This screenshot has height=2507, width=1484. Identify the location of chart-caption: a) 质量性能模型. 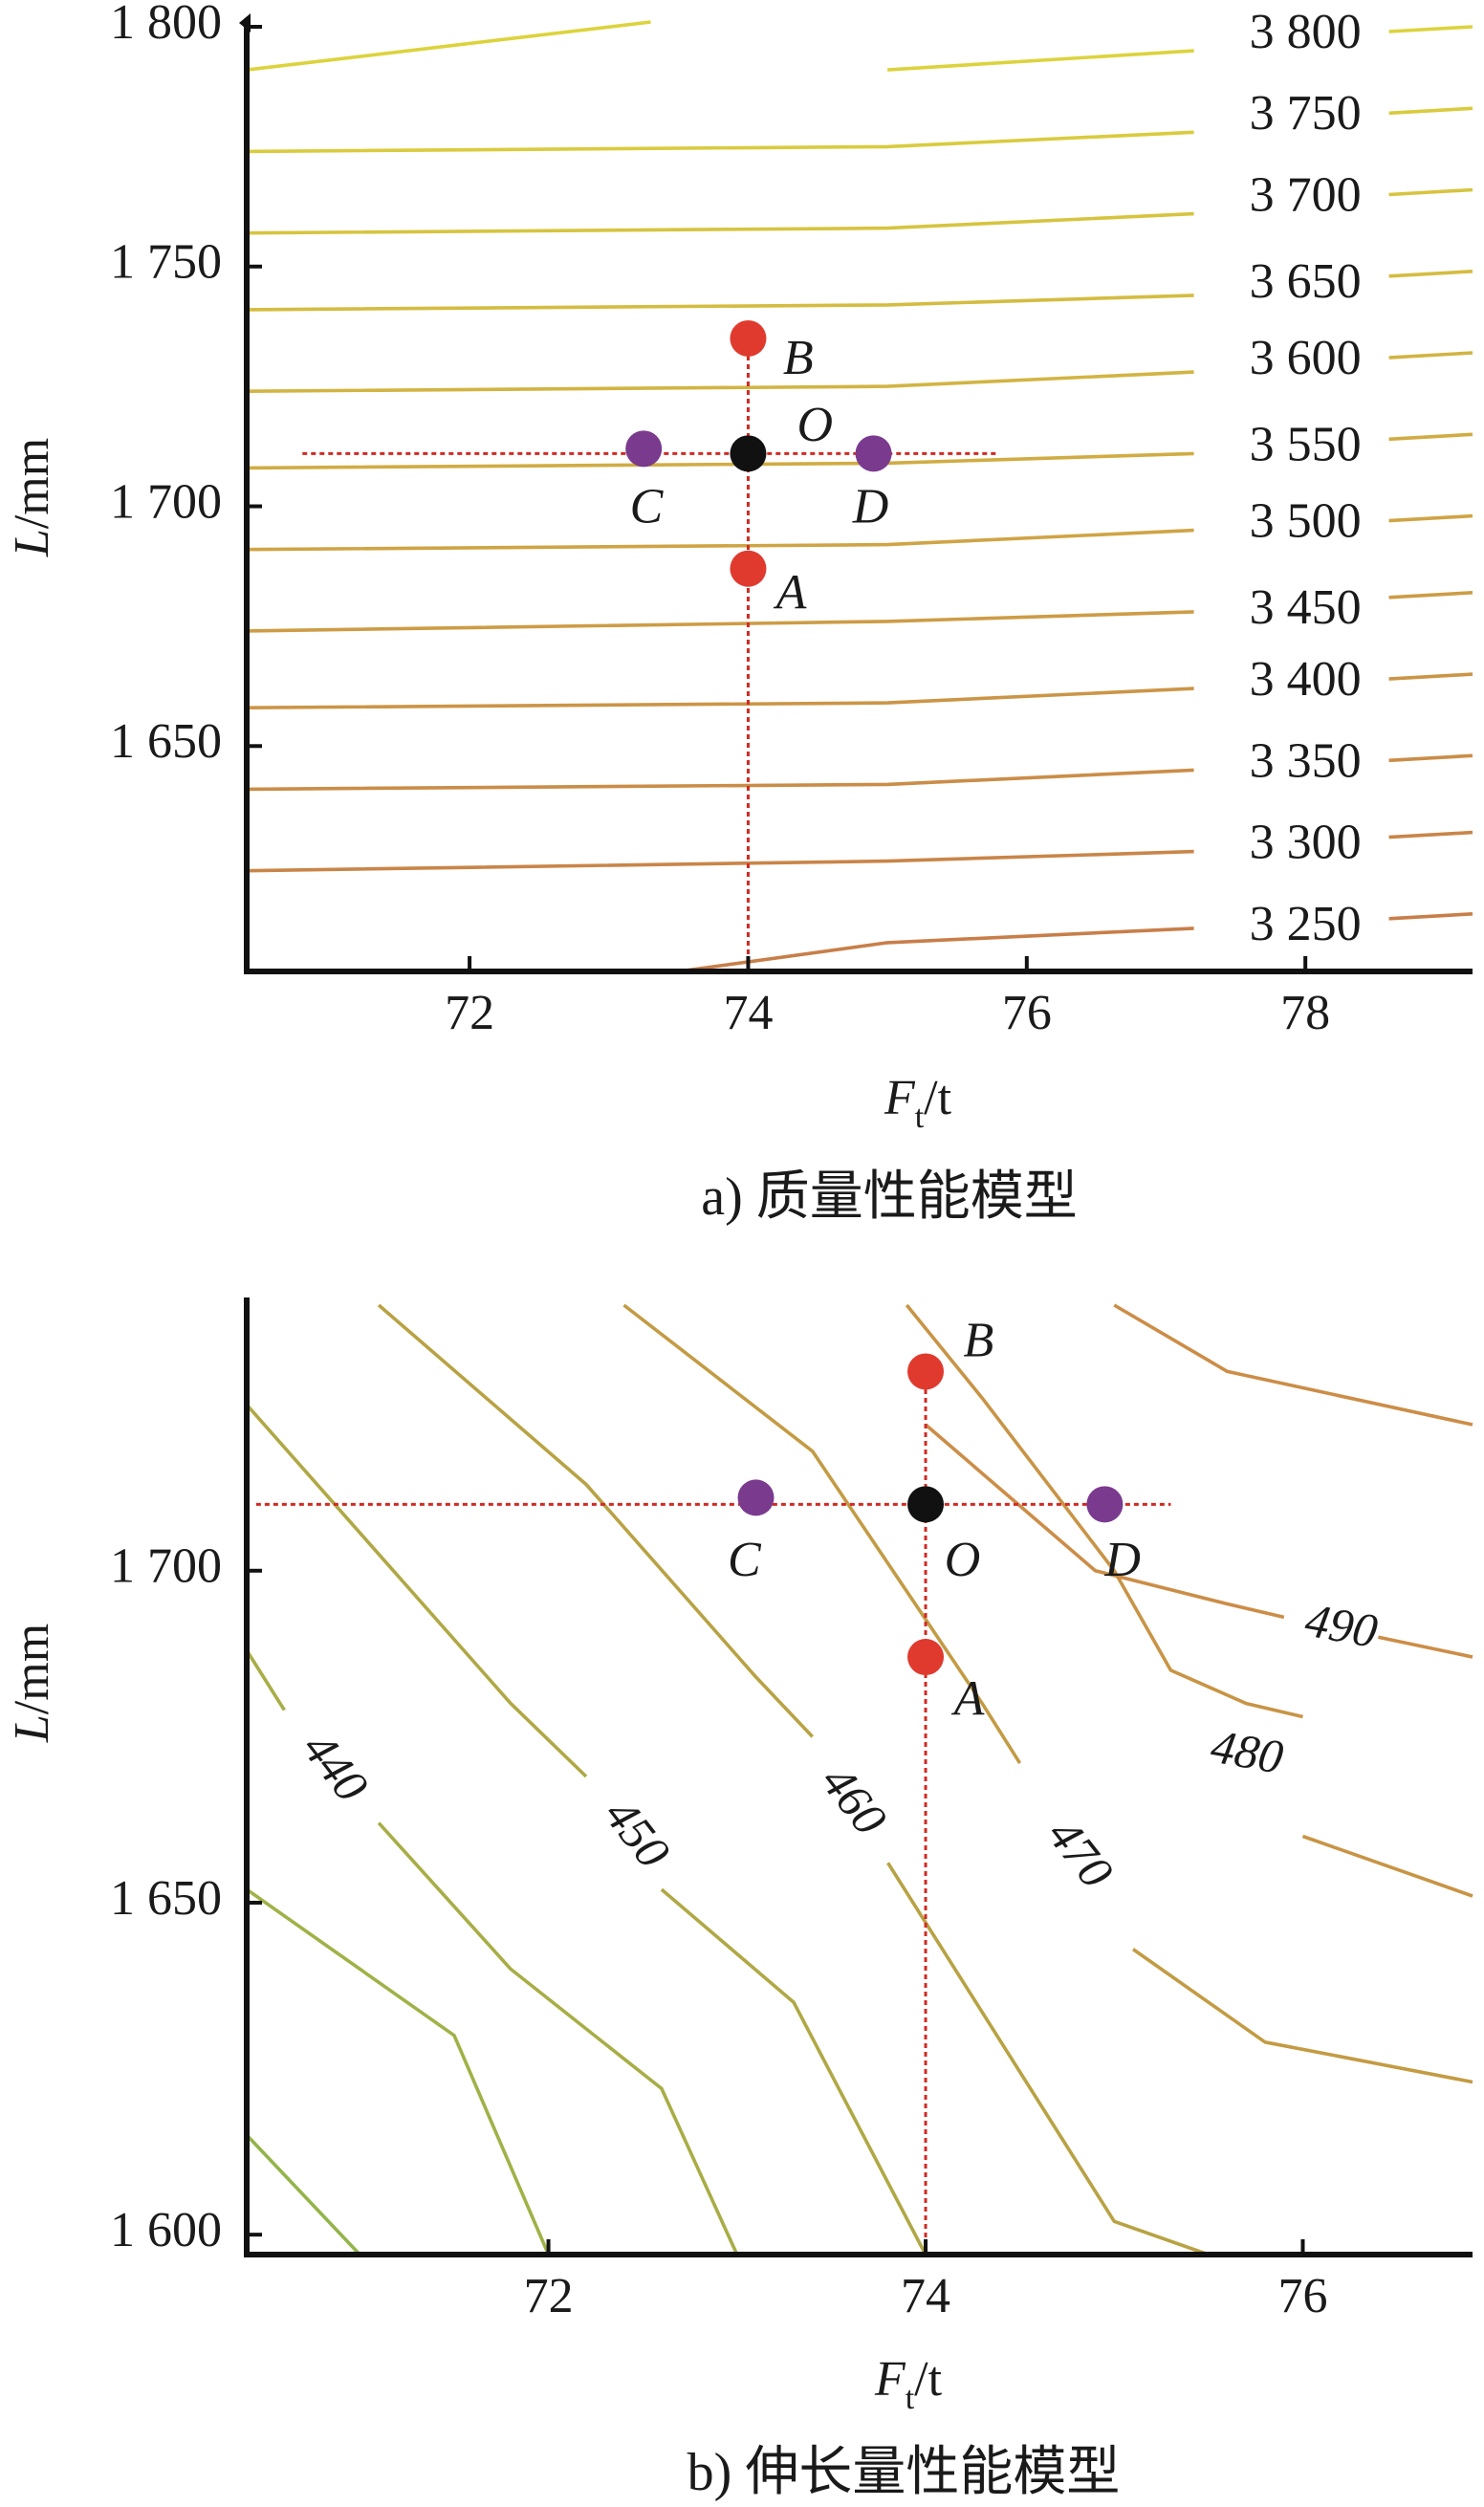
(890, 1197).